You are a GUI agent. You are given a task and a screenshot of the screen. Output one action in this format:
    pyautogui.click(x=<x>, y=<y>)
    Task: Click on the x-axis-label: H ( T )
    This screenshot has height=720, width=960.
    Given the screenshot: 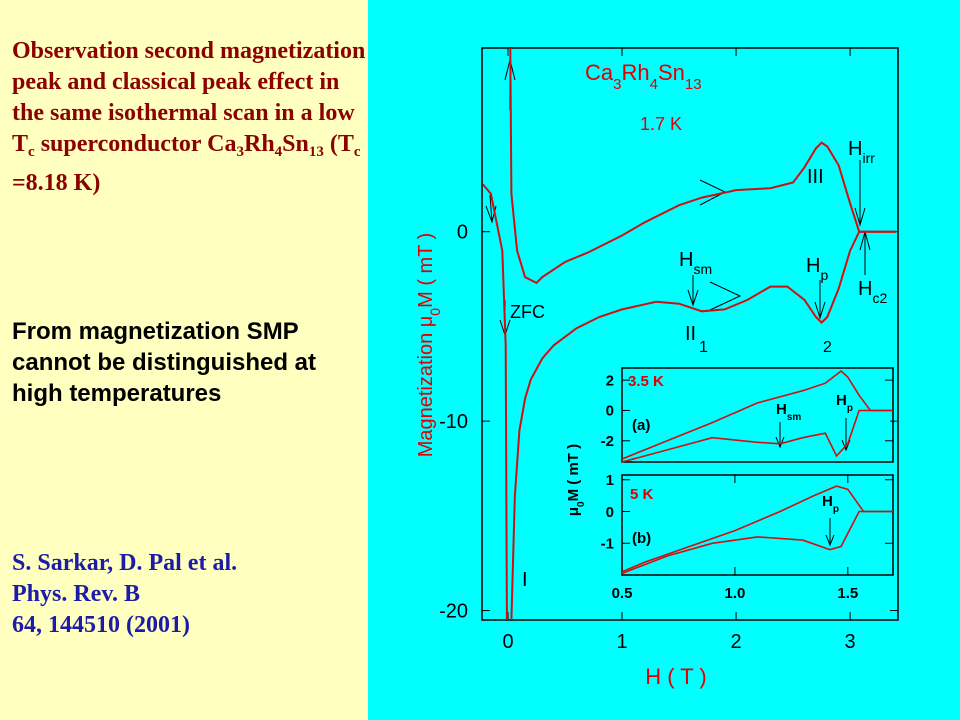 What is the action you would take?
    pyautogui.click(x=676, y=676)
    